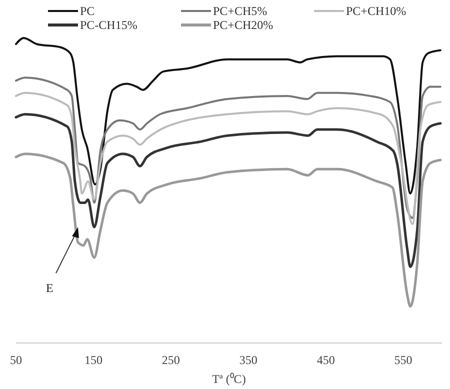 The width and height of the screenshot is (450, 389). I want to click on legend-label: PC+CH20%, so click(243, 25).